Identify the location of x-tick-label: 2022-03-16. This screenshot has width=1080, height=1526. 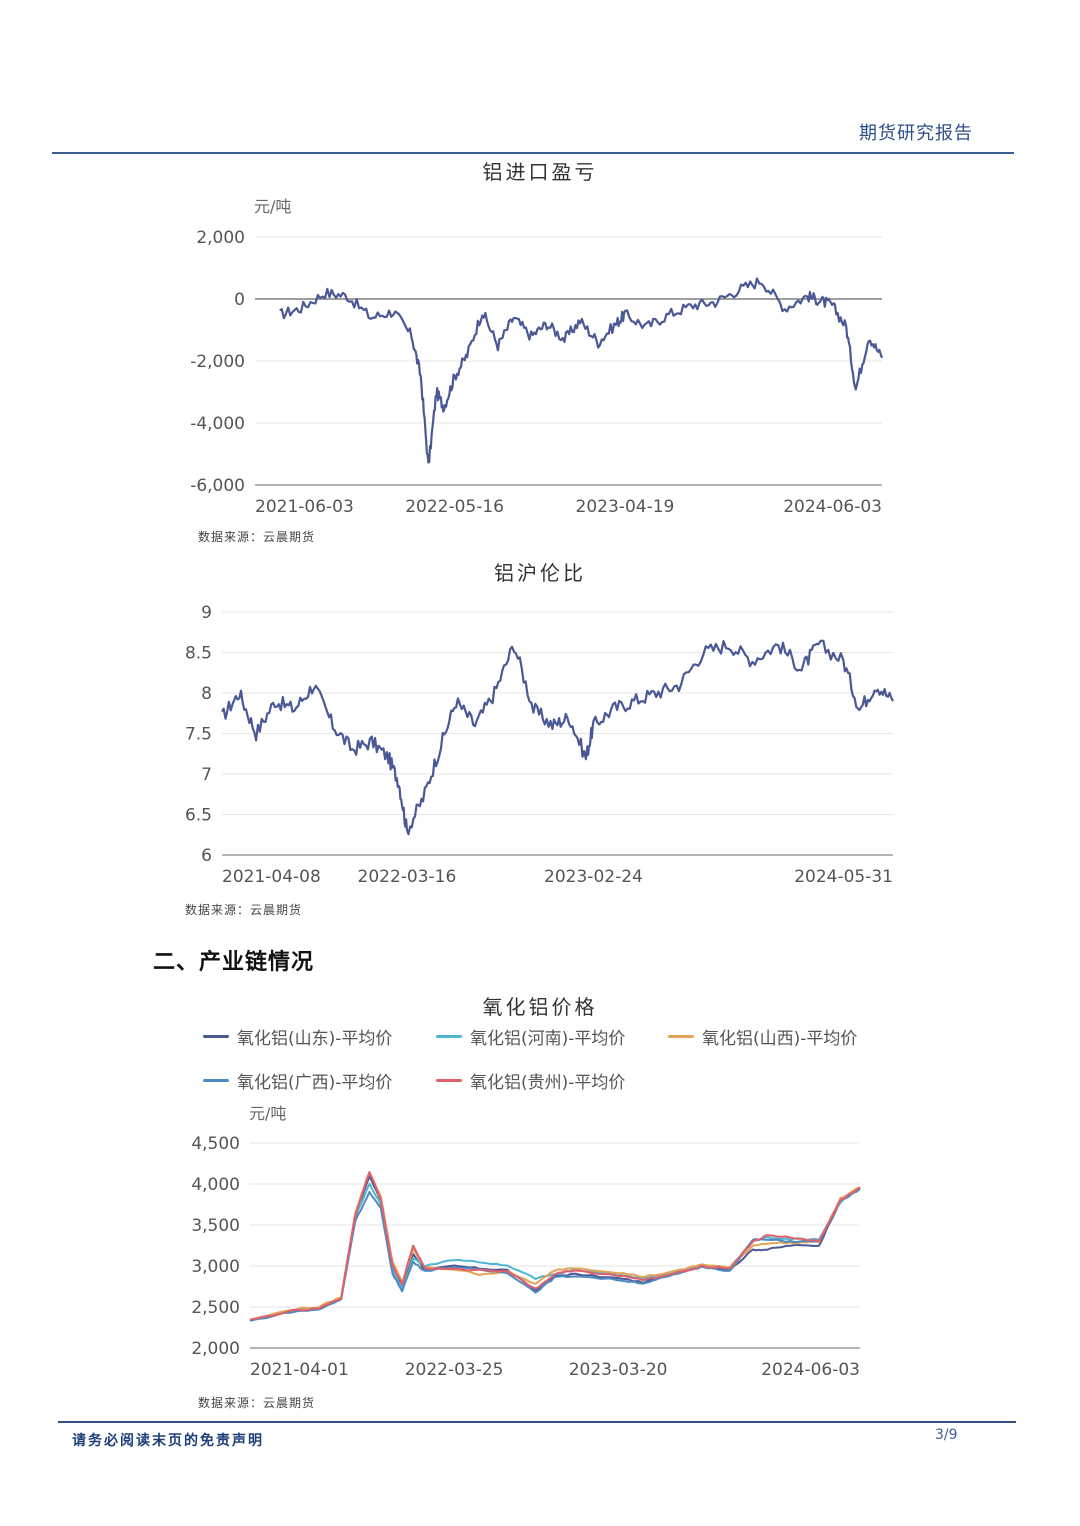
(407, 877).